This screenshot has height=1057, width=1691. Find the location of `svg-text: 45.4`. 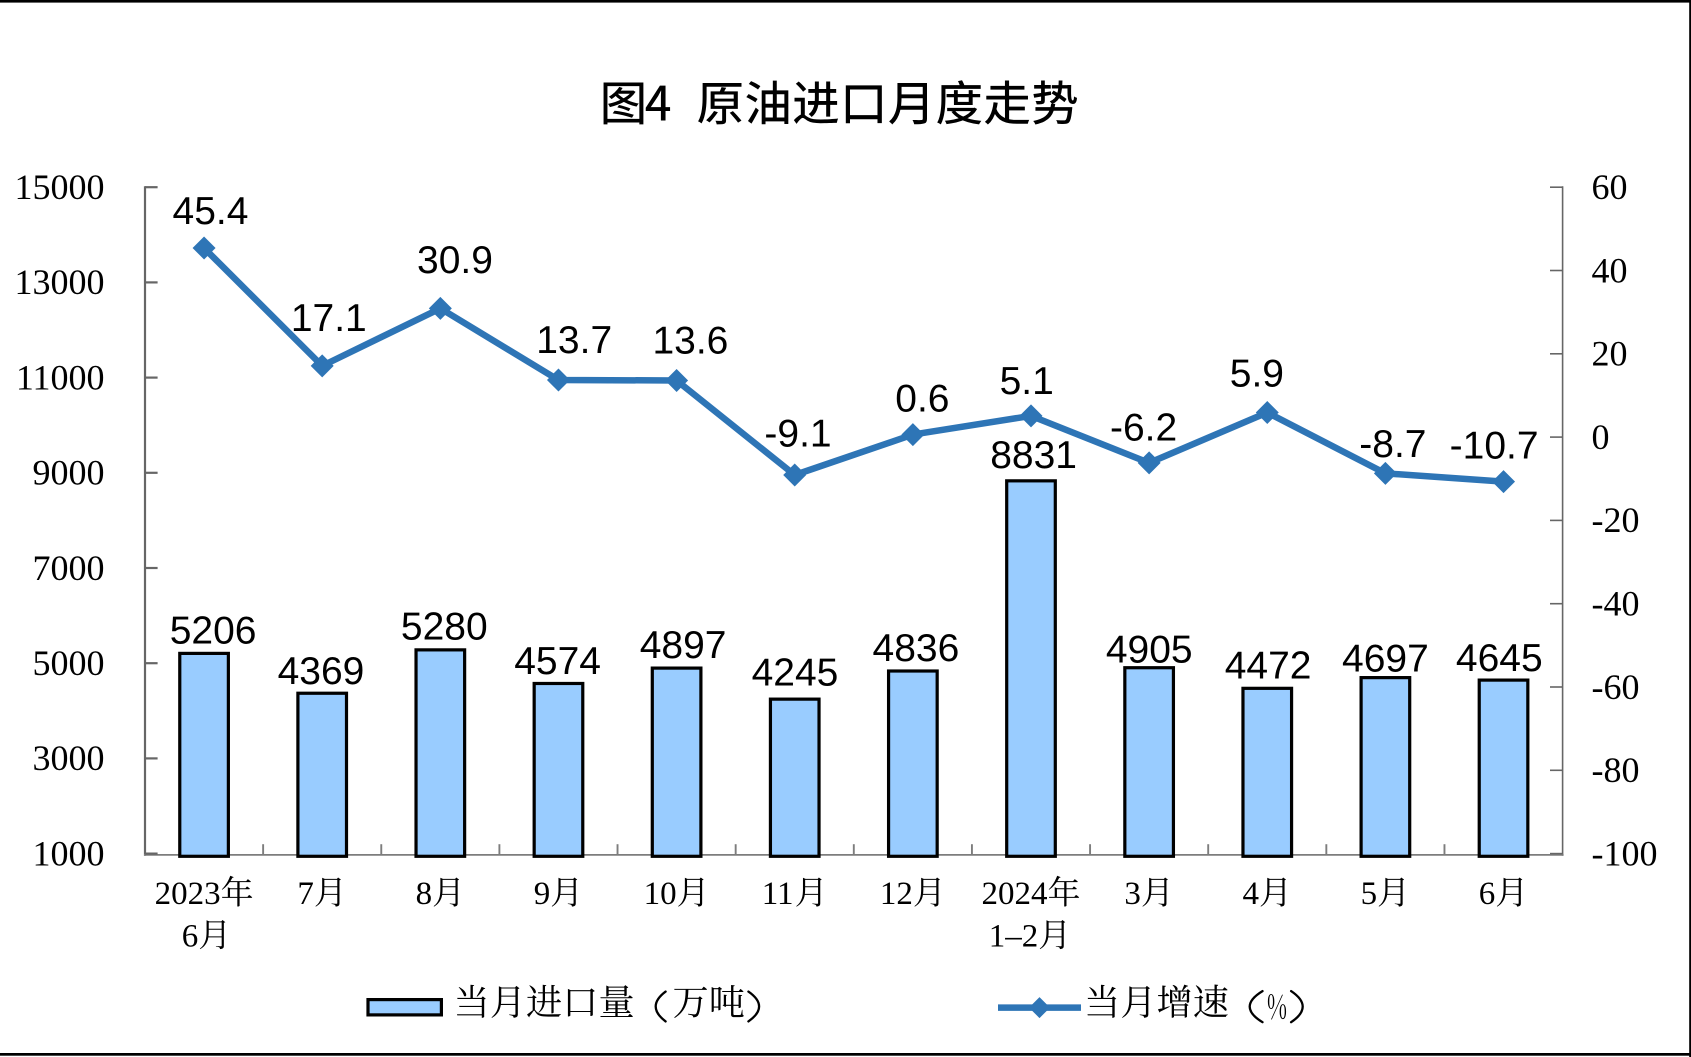

svg-text: 45.4 is located at coordinates (211, 211).